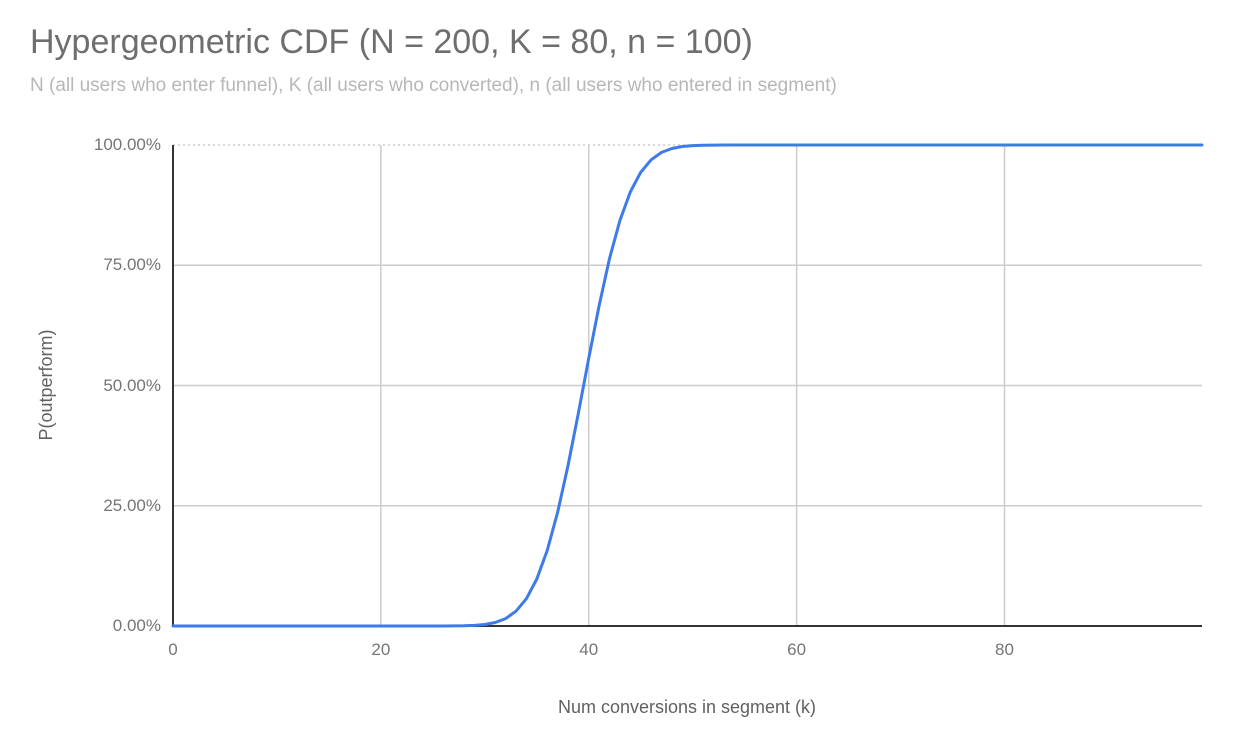 This screenshot has width=1242, height=736. What do you see at coordinates (1004, 649) in the screenshot?
I see `x-tick-label: 80` at bounding box center [1004, 649].